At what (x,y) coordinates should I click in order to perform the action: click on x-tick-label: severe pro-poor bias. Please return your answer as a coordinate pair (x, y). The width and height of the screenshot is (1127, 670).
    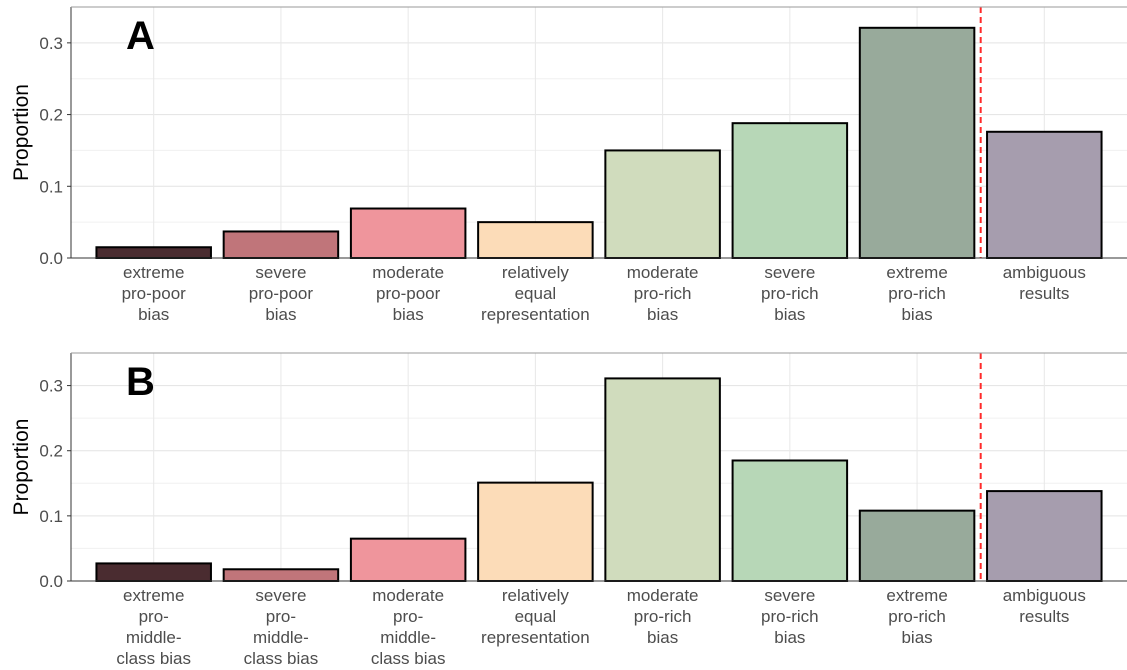
    Looking at the image, I should click on (281, 293).